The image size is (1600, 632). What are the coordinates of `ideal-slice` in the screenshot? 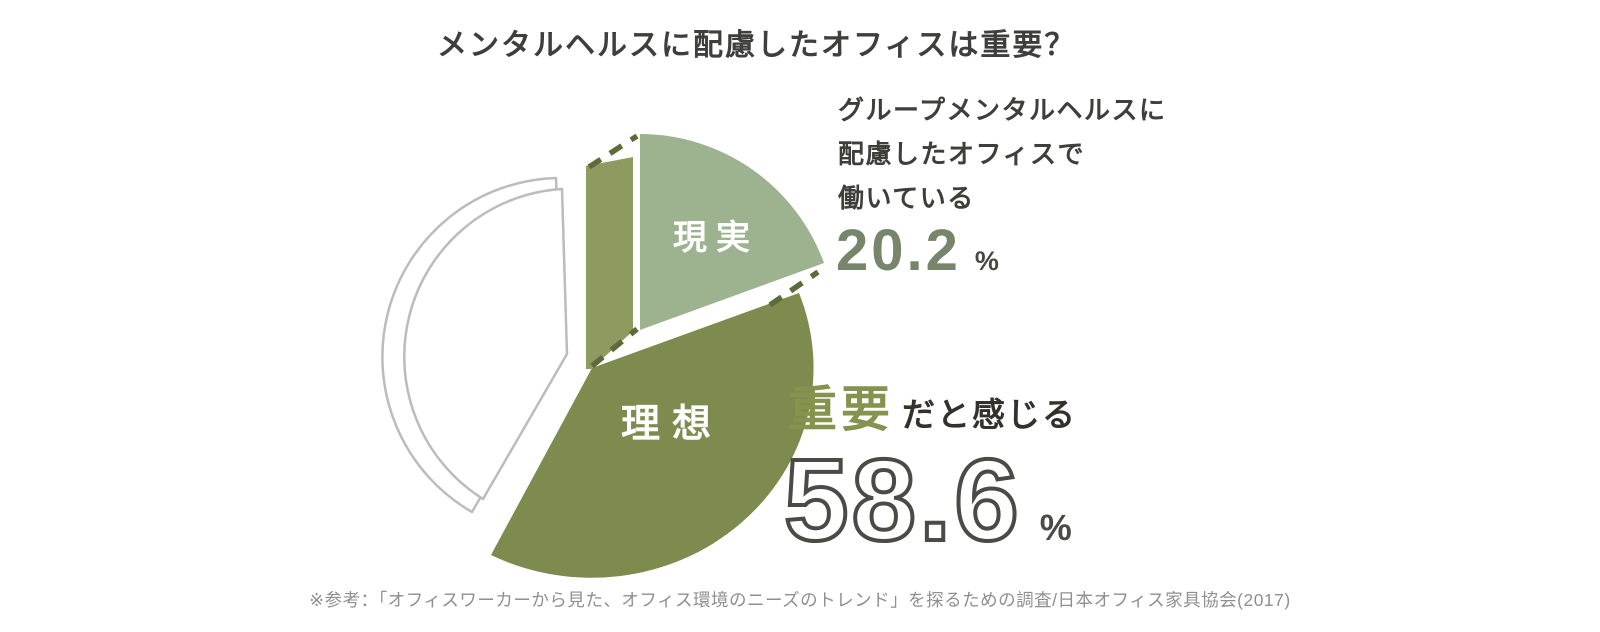 It's located at (652, 435).